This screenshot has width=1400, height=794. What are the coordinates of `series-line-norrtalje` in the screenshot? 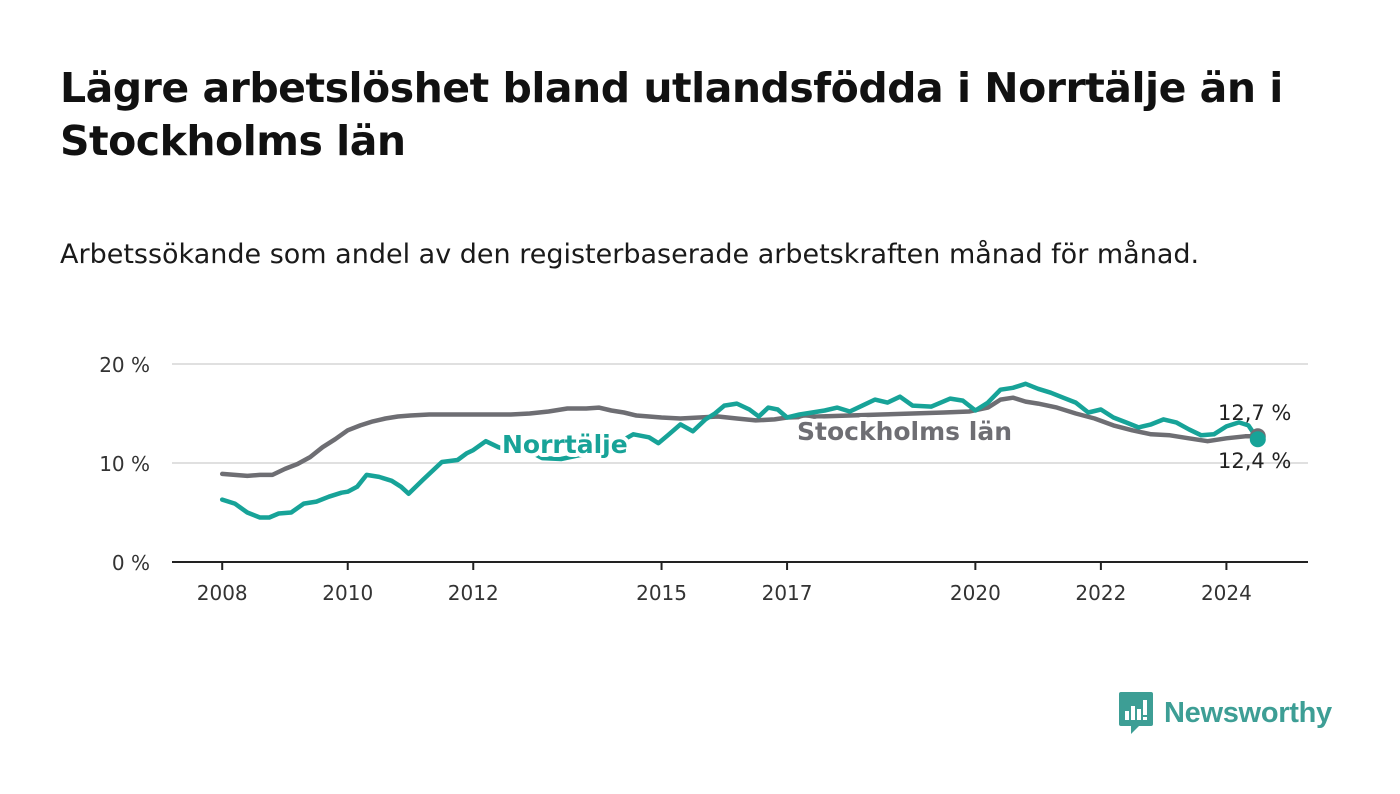 It's located at (740, 450).